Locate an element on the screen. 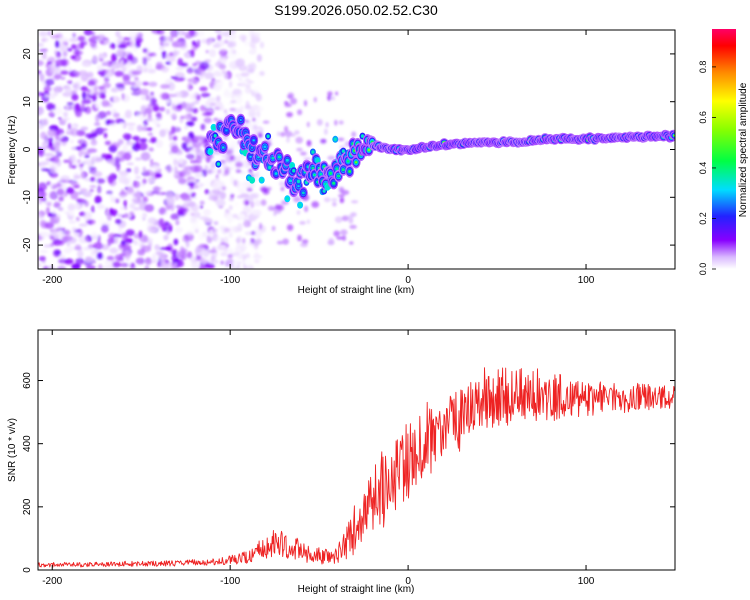 This screenshot has height=600, width=750. colorbar-tick-label: 0.2 is located at coordinates (703, 218).